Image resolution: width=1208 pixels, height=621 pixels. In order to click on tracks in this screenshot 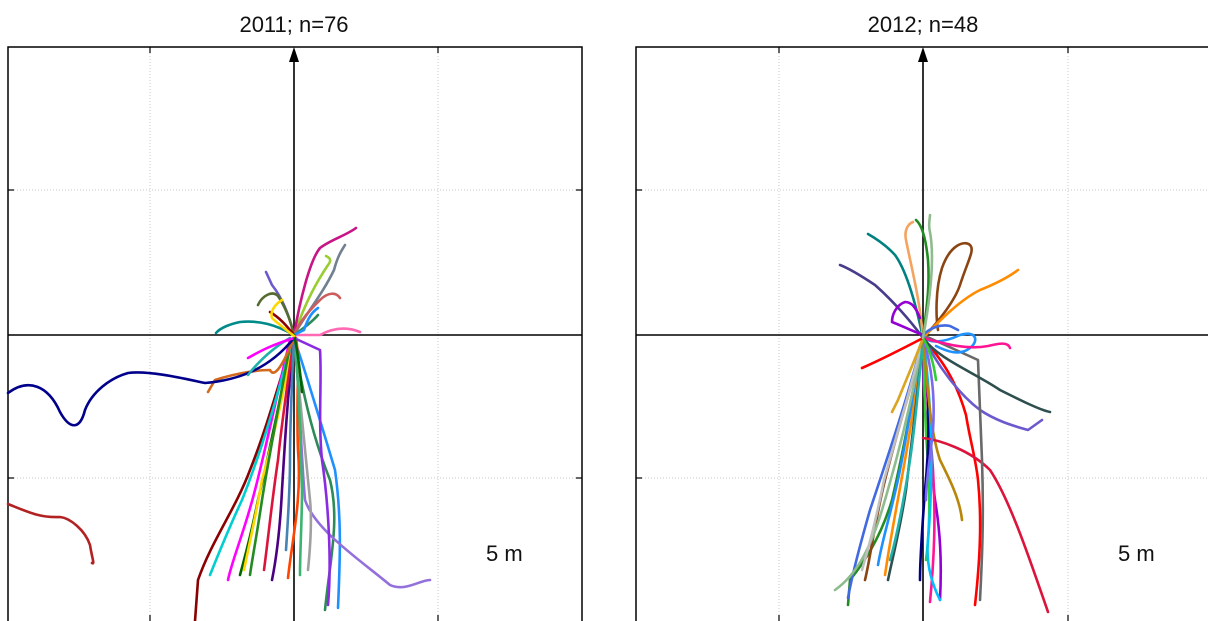, I will do `click(942, 413)`.